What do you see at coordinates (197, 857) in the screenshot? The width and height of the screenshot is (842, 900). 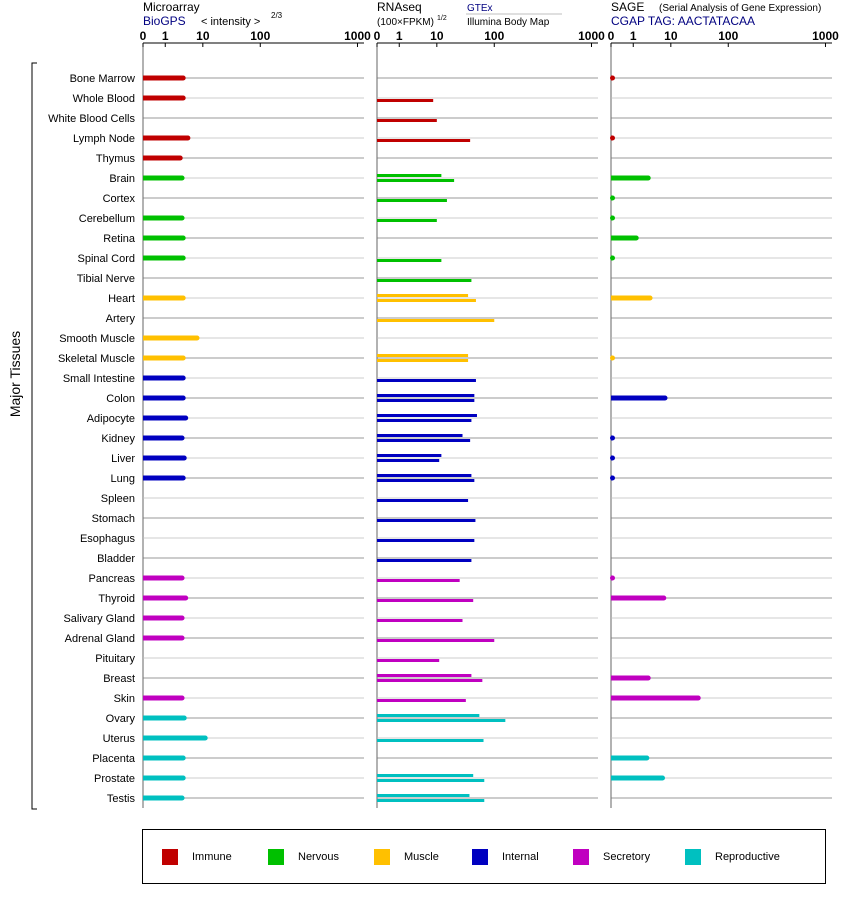 I see `legend-item-immune: Immune` at bounding box center [197, 857].